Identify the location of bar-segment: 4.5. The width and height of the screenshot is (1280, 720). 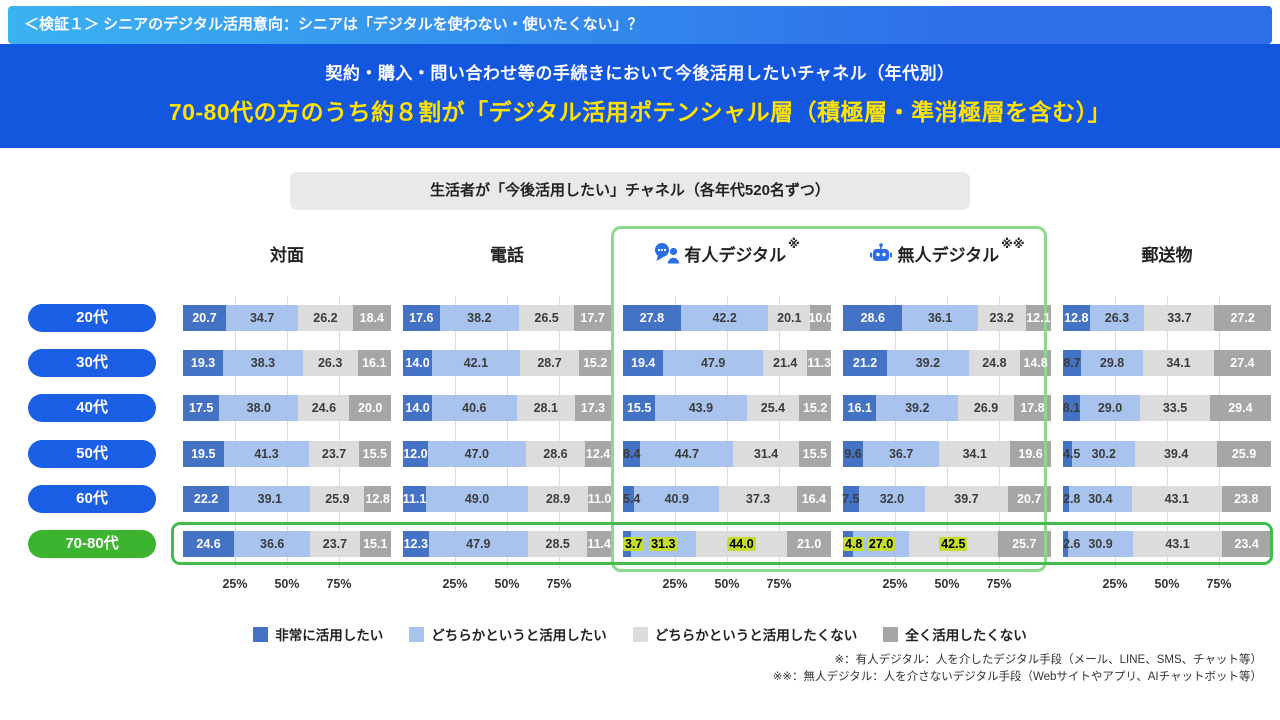
(1071, 454).